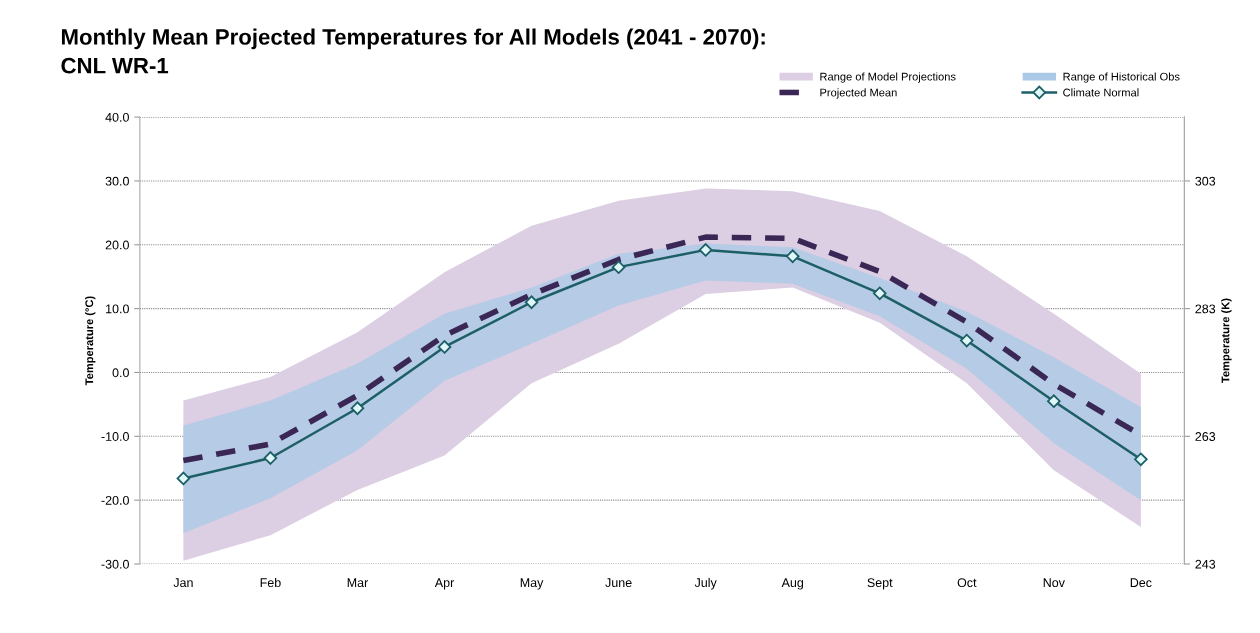  What do you see at coordinates (1054, 583) in the screenshot?
I see `x-tick-label: Nov` at bounding box center [1054, 583].